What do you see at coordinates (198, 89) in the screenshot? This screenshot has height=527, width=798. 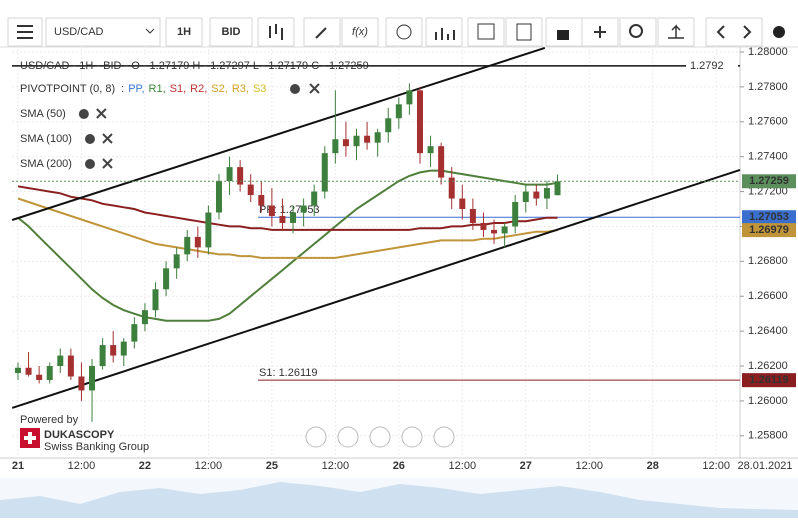 I see `pivot-legend-level: R2,` at bounding box center [198, 89].